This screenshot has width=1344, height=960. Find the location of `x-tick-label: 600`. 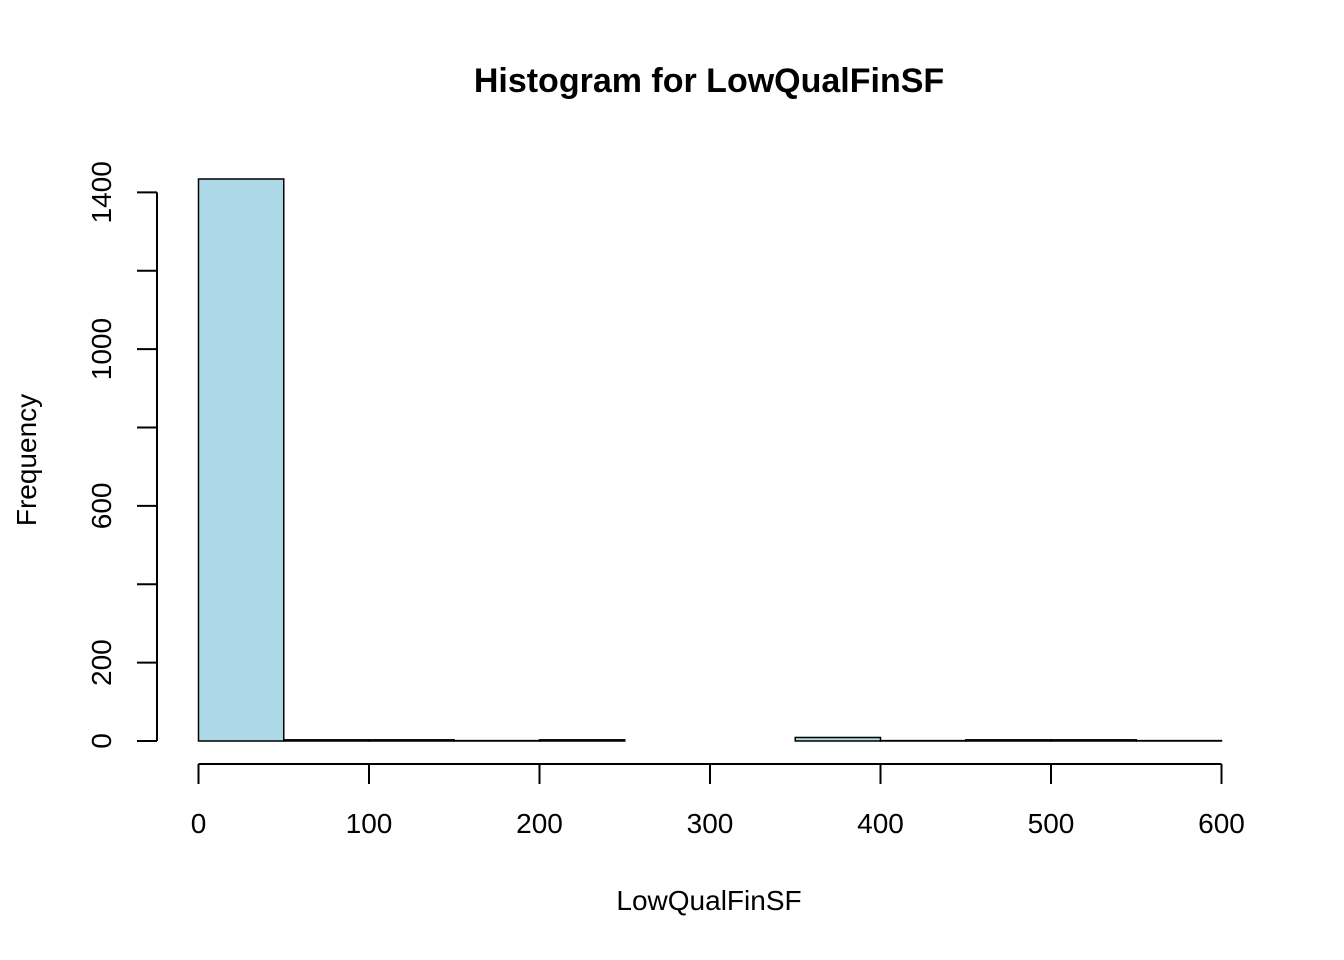

x-tick-label: 600 is located at coordinates (1221, 823).